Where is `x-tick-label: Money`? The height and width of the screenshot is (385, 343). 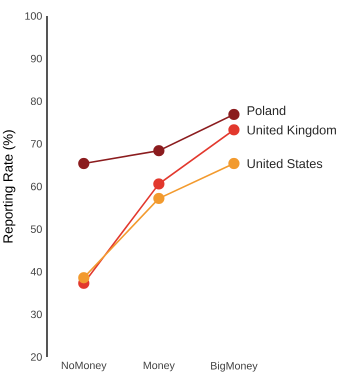
x-tick-label: Money is located at coordinates (159, 367).